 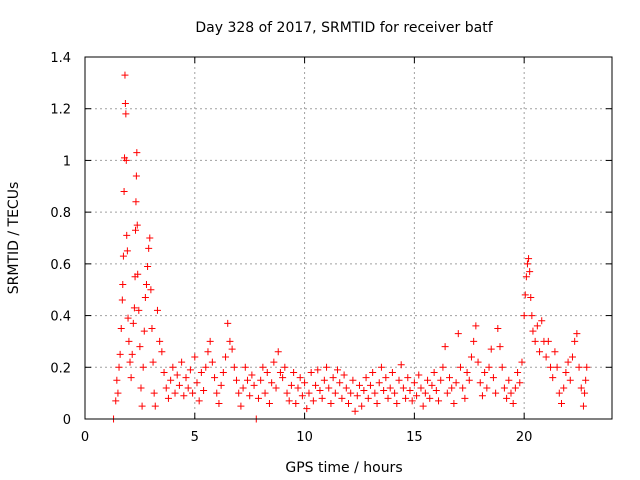 What do you see at coordinates (85, 437) in the screenshot?
I see `x-tick-label: 0` at bounding box center [85, 437].